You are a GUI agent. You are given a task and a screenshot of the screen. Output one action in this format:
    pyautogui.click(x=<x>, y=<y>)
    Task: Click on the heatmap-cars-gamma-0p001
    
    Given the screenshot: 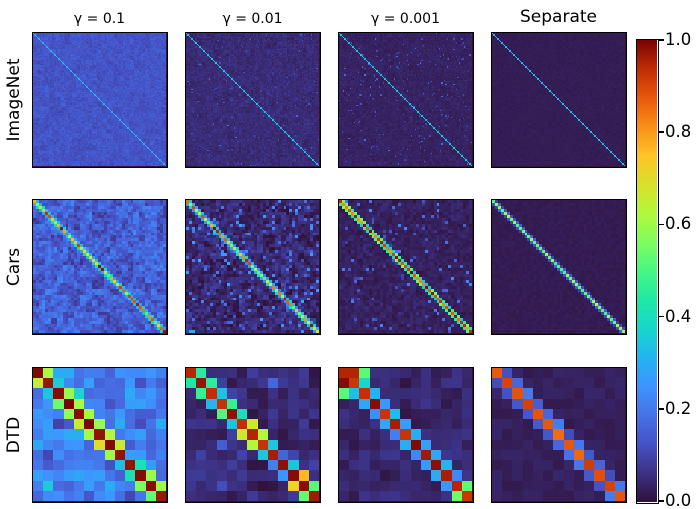 What is the action you would take?
    pyautogui.click(x=405, y=266)
    